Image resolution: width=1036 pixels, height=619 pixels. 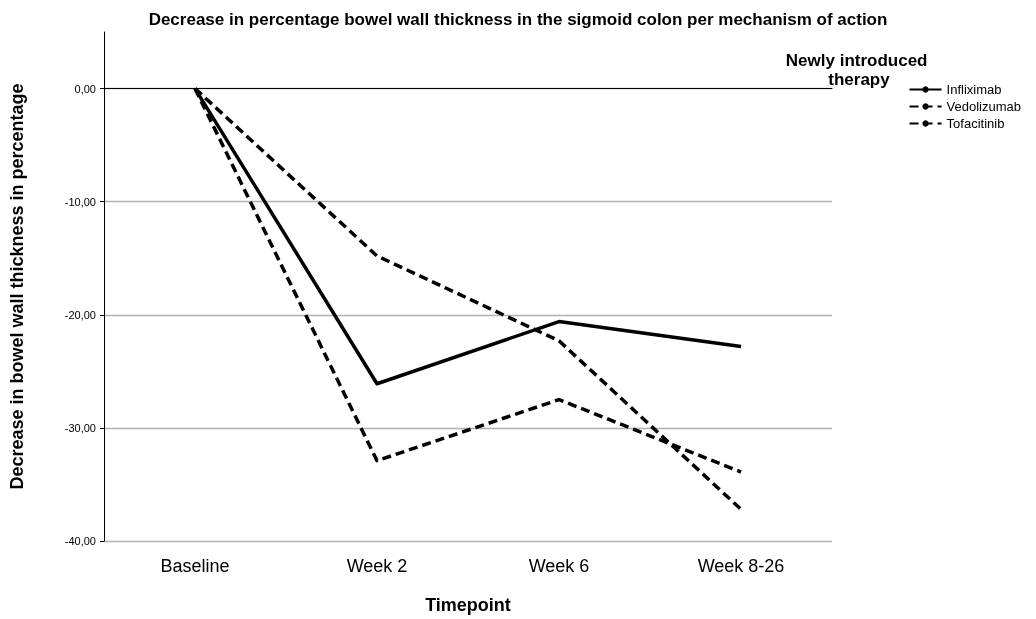 What do you see at coordinates (859, 70) in the screenshot?
I see `legend-title: Newly introduced therapy` at bounding box center [859, 70].